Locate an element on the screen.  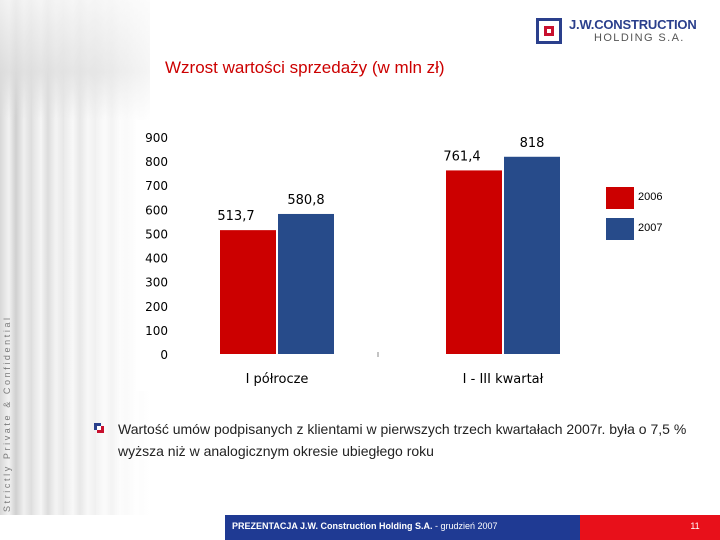
x-category-label: I - III kwartał is located at coordinates (503, 379).